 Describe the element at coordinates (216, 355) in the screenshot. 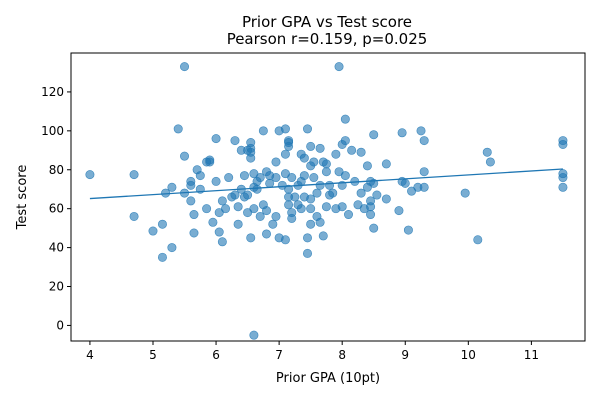

I see `x-tick-label: 6` at that location.